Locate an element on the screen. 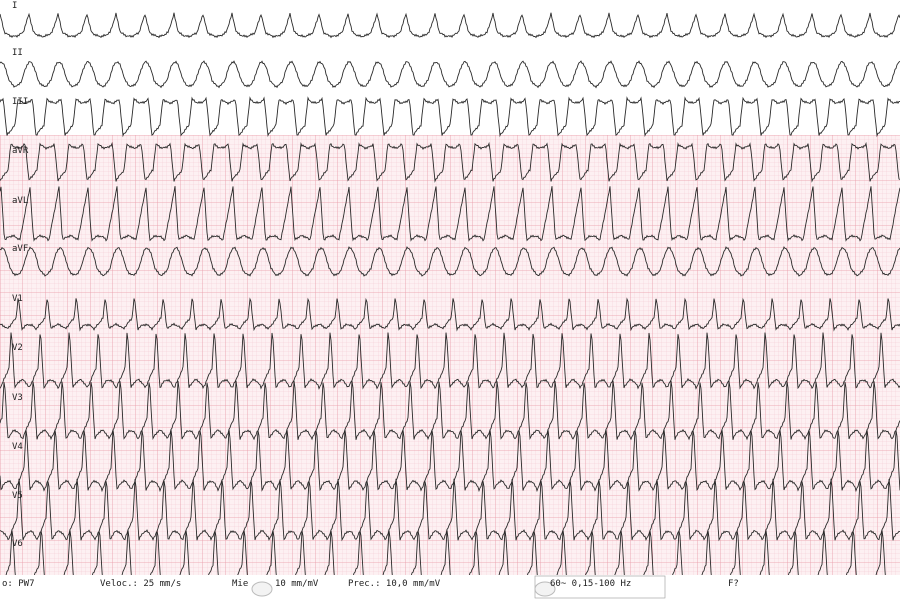 The height and width of the screenshot is (601, 900). footer-text: Mie is located at coordinates (240, 584).